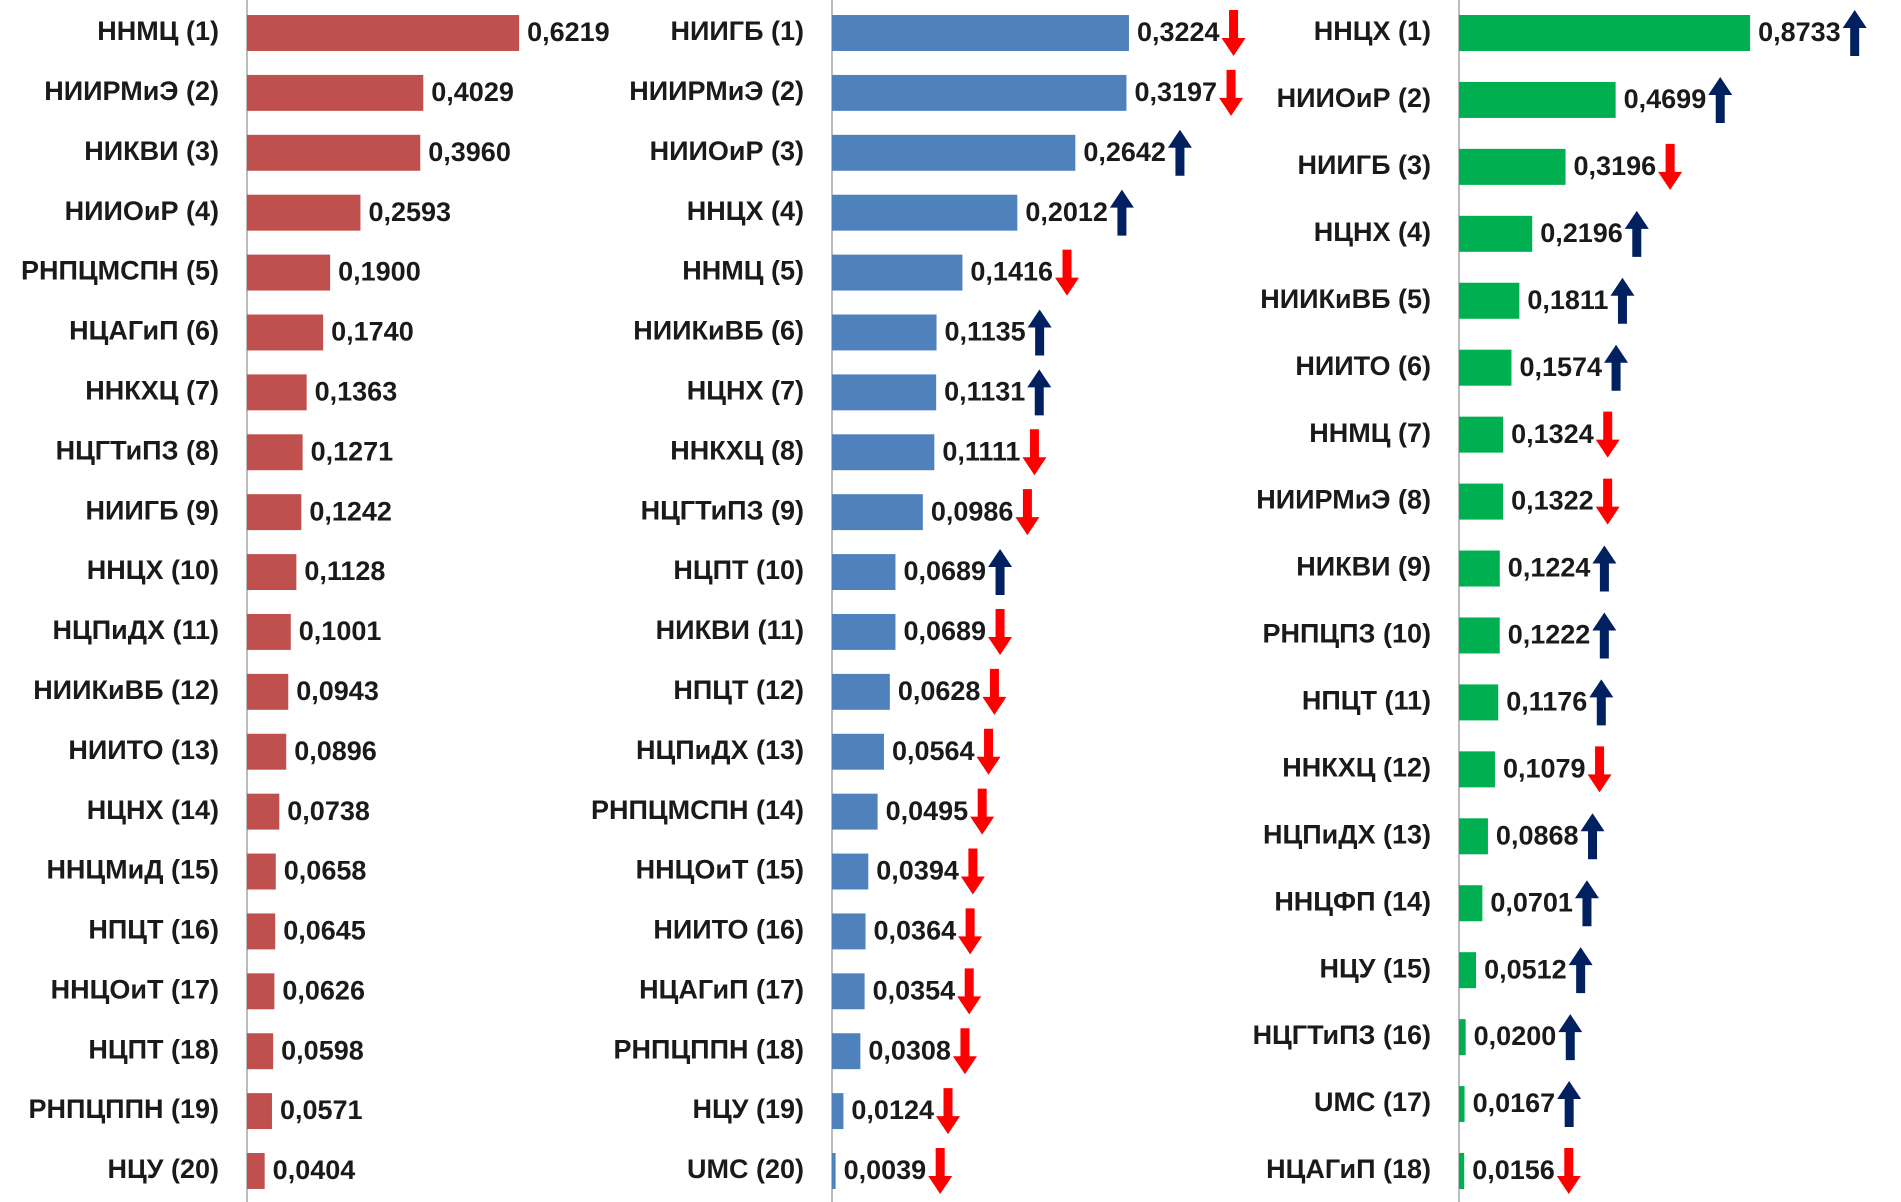 The image size is (1901, 1202). What do you see at coordinates (153, 810) in the screenshot?
I see `category-label: НЦНХ (14)` at bounding box center [153, 810].